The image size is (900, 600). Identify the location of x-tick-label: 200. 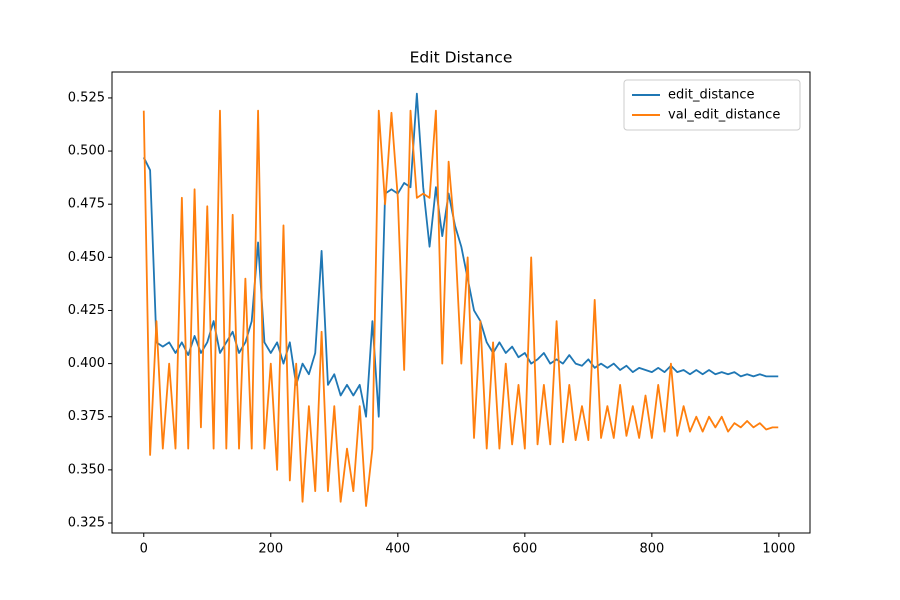
(270, 549).